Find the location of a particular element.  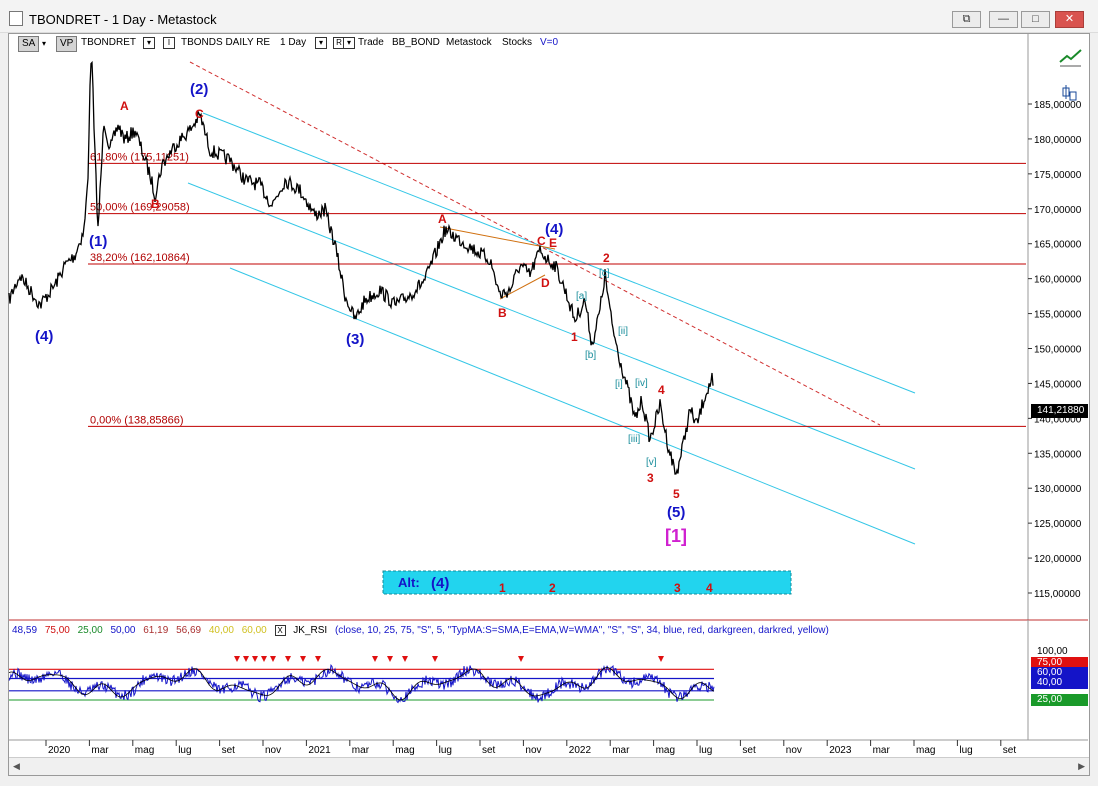

ind-val-8: 60,00 is located at coordinates (254, 630).